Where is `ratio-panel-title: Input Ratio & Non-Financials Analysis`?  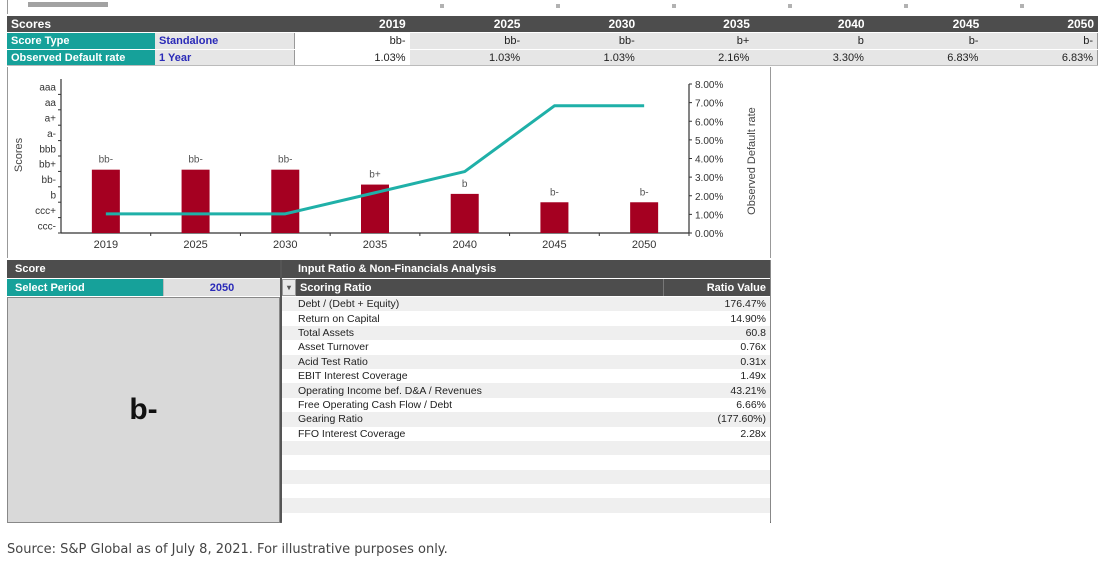 ratio-panel-title: Input Ratio & Non-Financials Analysis is located at coordinates (526, 269).